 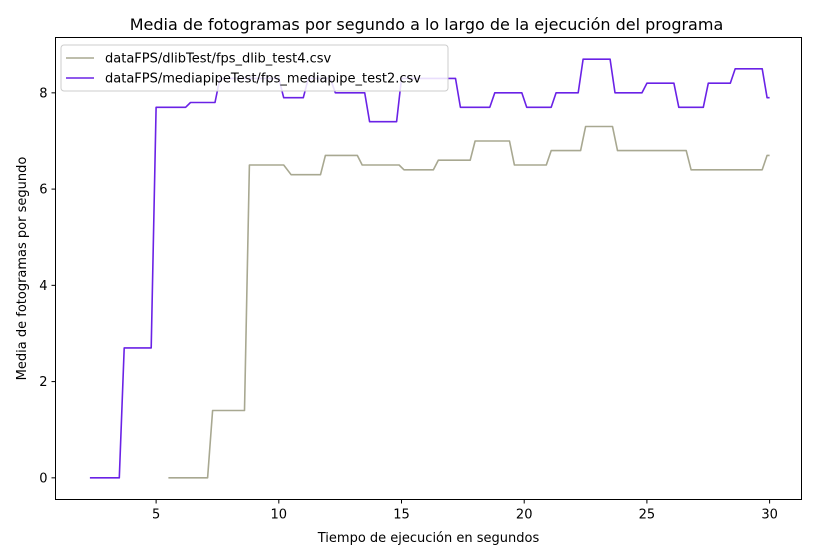 I want to click on legend-label-0: dataFPS/dlibTest/fps_dlib_test4.csv, so click(x=218, y=59).